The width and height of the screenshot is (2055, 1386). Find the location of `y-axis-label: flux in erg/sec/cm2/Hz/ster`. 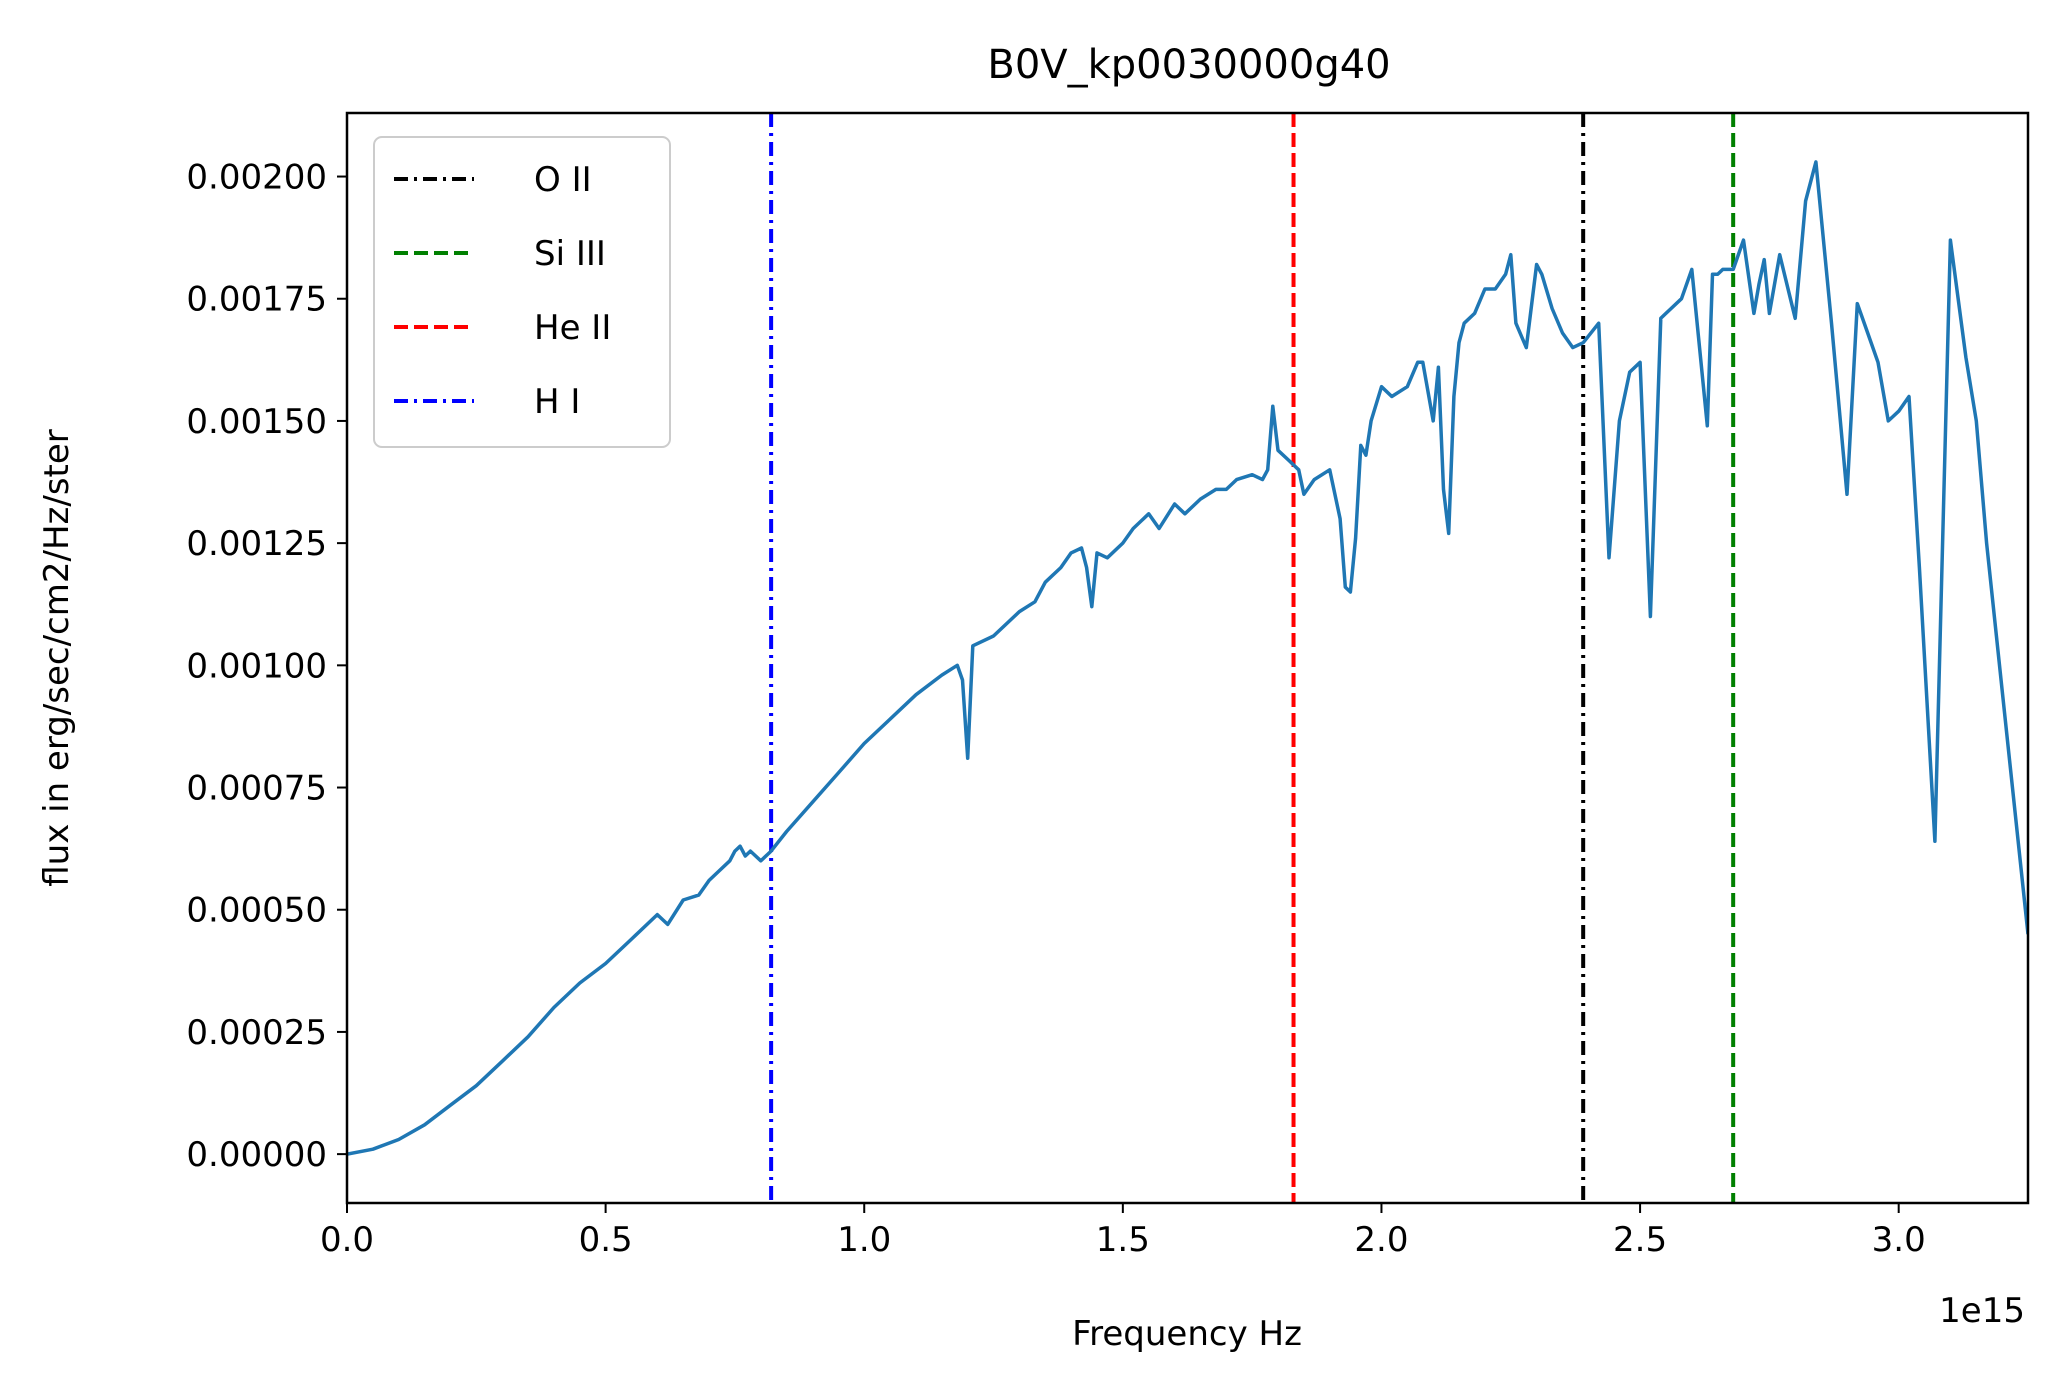

y-axis-label: flux in erg/sec/cm2/Hz/ster is located at coordinates (57, 658).